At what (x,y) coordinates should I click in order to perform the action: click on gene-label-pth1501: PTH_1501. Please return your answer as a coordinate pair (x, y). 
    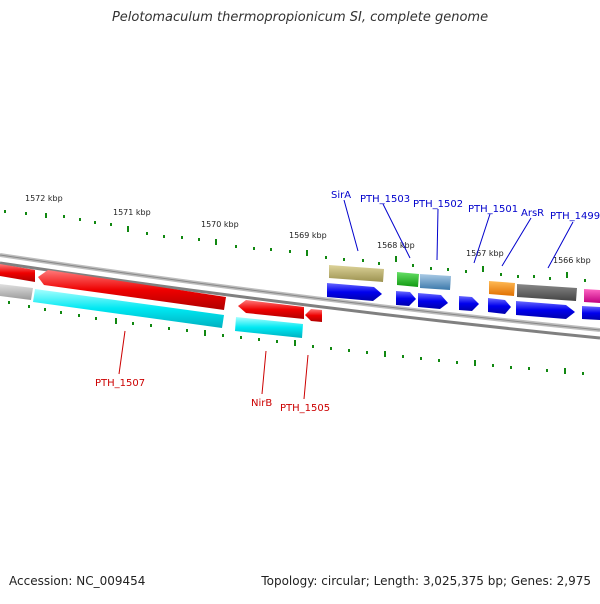
    Looking at the image, I should click on (493, 209).